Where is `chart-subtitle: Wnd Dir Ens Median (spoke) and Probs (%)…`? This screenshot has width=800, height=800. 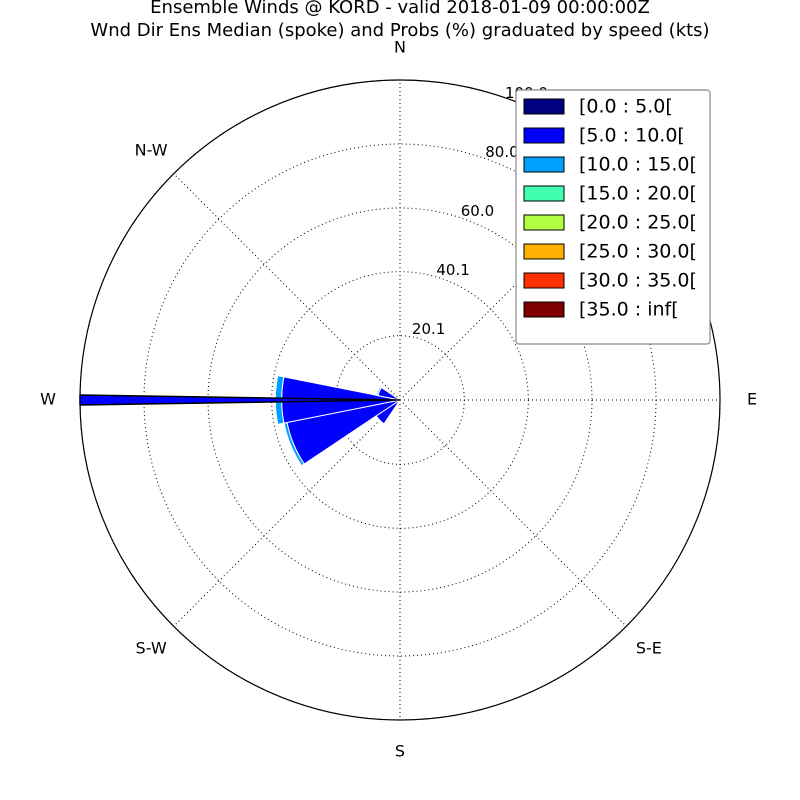 chart-subtitle: Wnd Dir Ens Median (spoke) and Probs (%)… is located at coordinates (399, 30).